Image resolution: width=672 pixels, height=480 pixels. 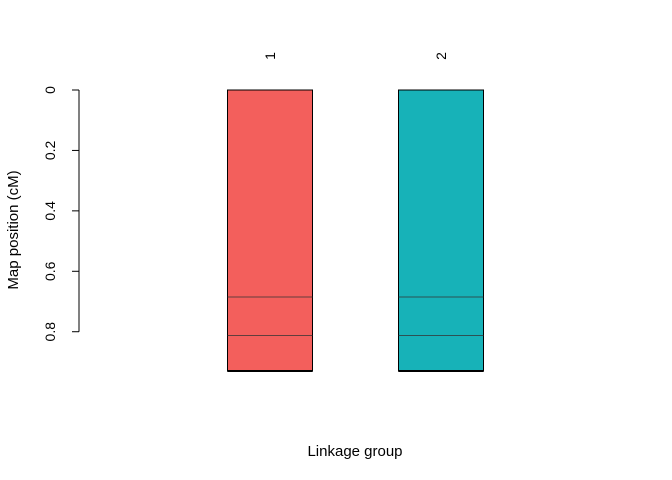 What do you see at coordinates (50, 271) in the screenshot?
I see `y-tick-label: 0.6` at bounding box center [50, 271].